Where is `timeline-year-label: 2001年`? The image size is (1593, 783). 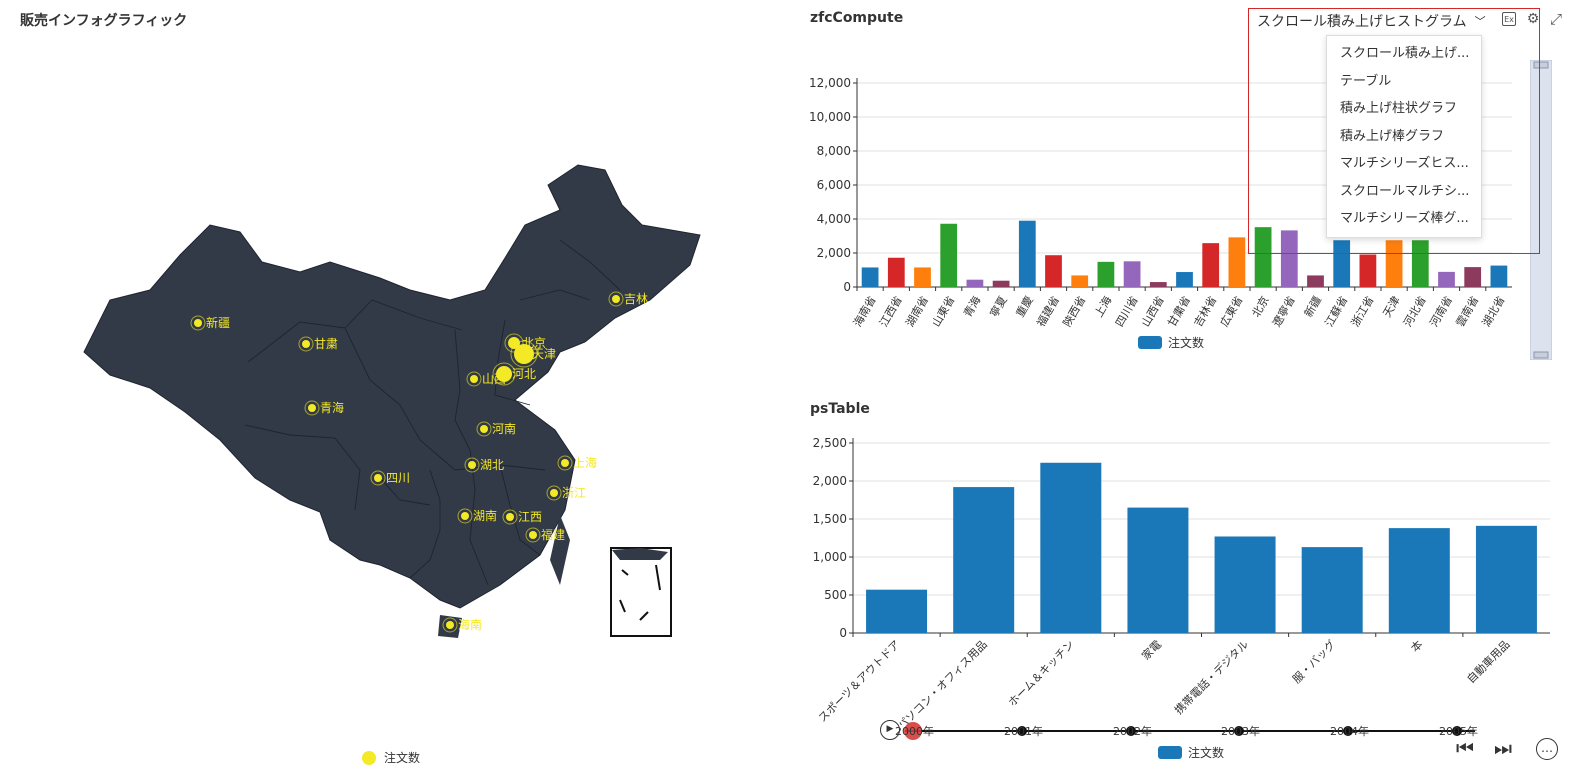
timeline-year-label: 2001年 is located at coordinates (1023, 731).